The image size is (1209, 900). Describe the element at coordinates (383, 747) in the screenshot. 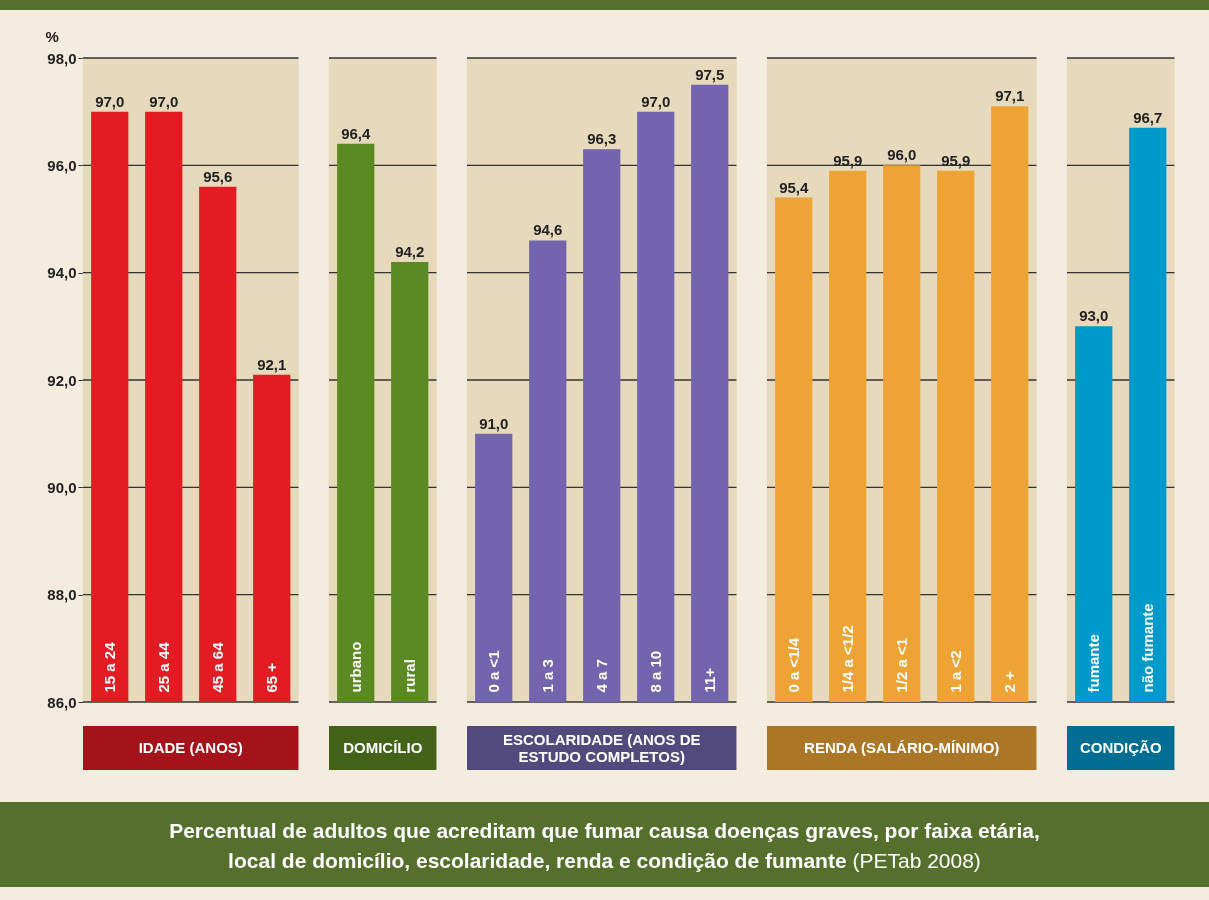

I see `x-axis-title: DOMICÍLIO` at that location.